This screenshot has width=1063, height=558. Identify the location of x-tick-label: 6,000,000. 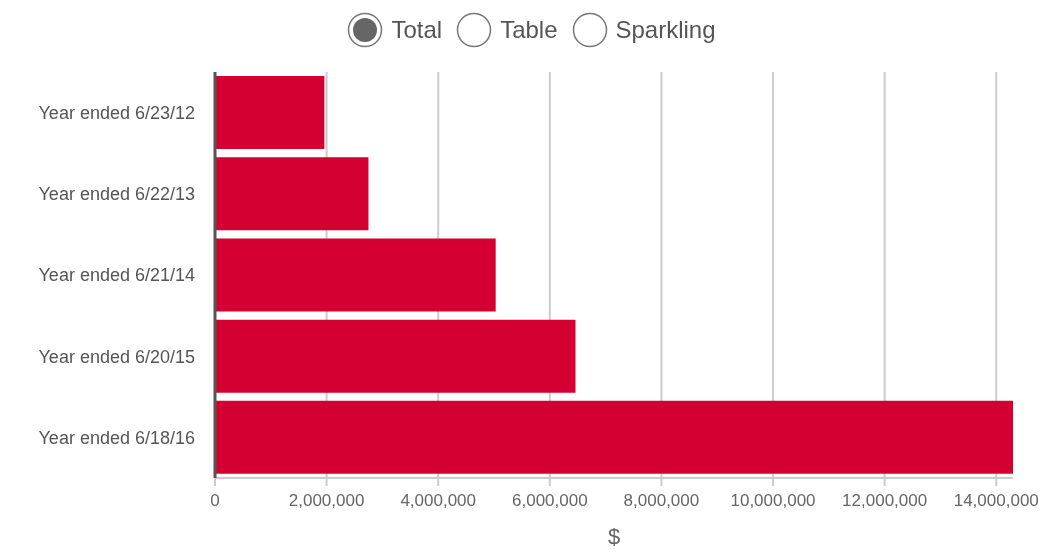
(550, 500).